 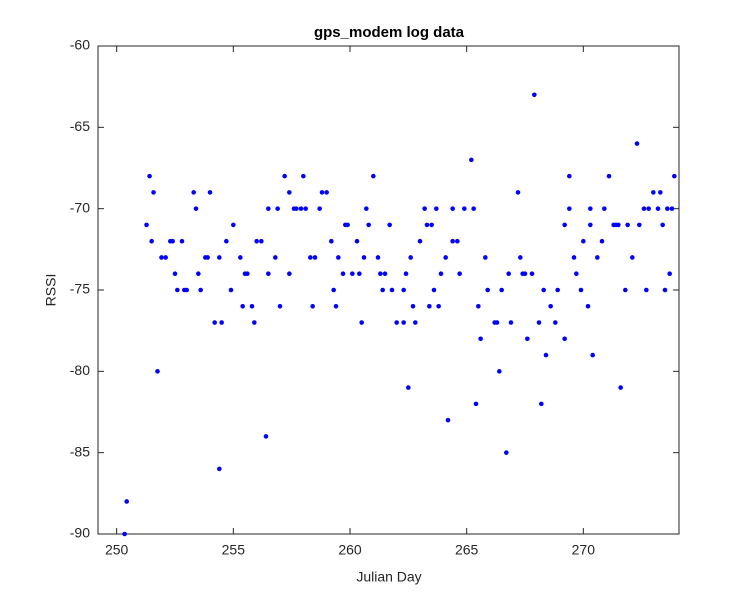 I want to click on y-axis-label: RSSI, so click(x=51, y=290).